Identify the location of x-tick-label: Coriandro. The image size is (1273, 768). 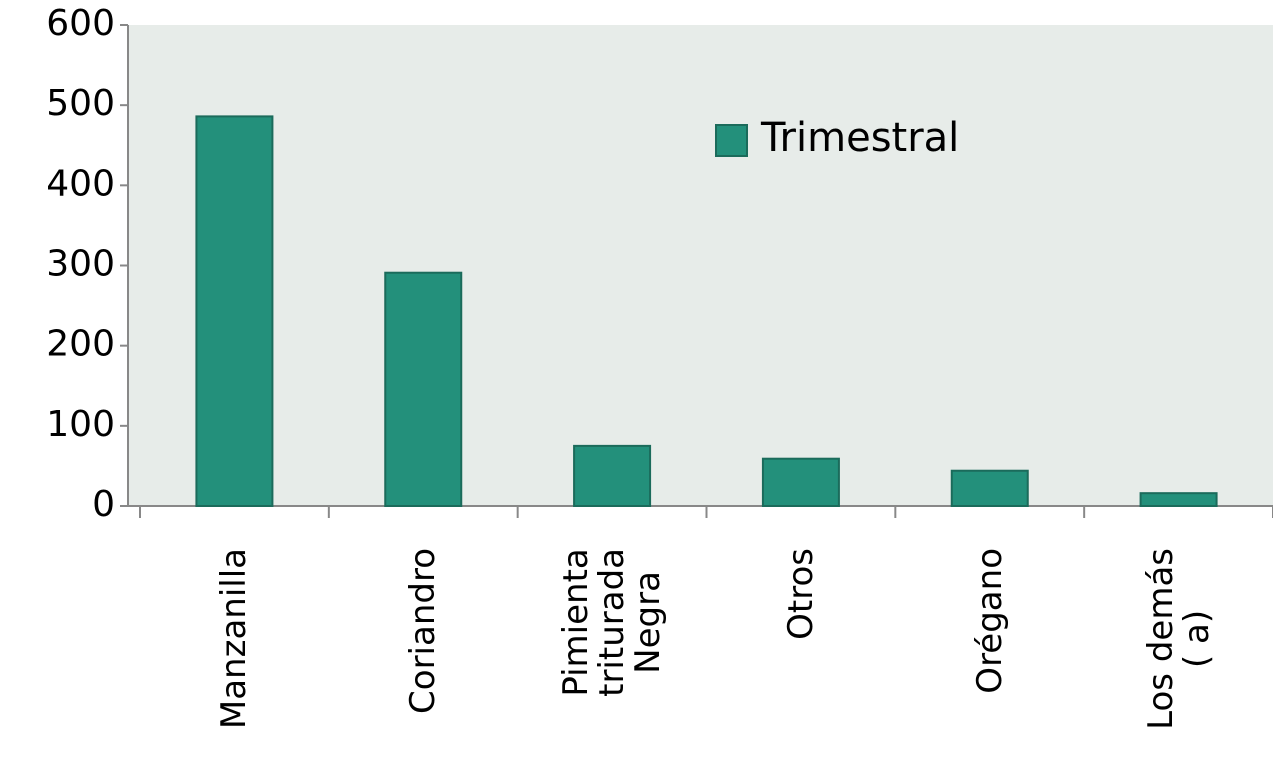
(423, 658).